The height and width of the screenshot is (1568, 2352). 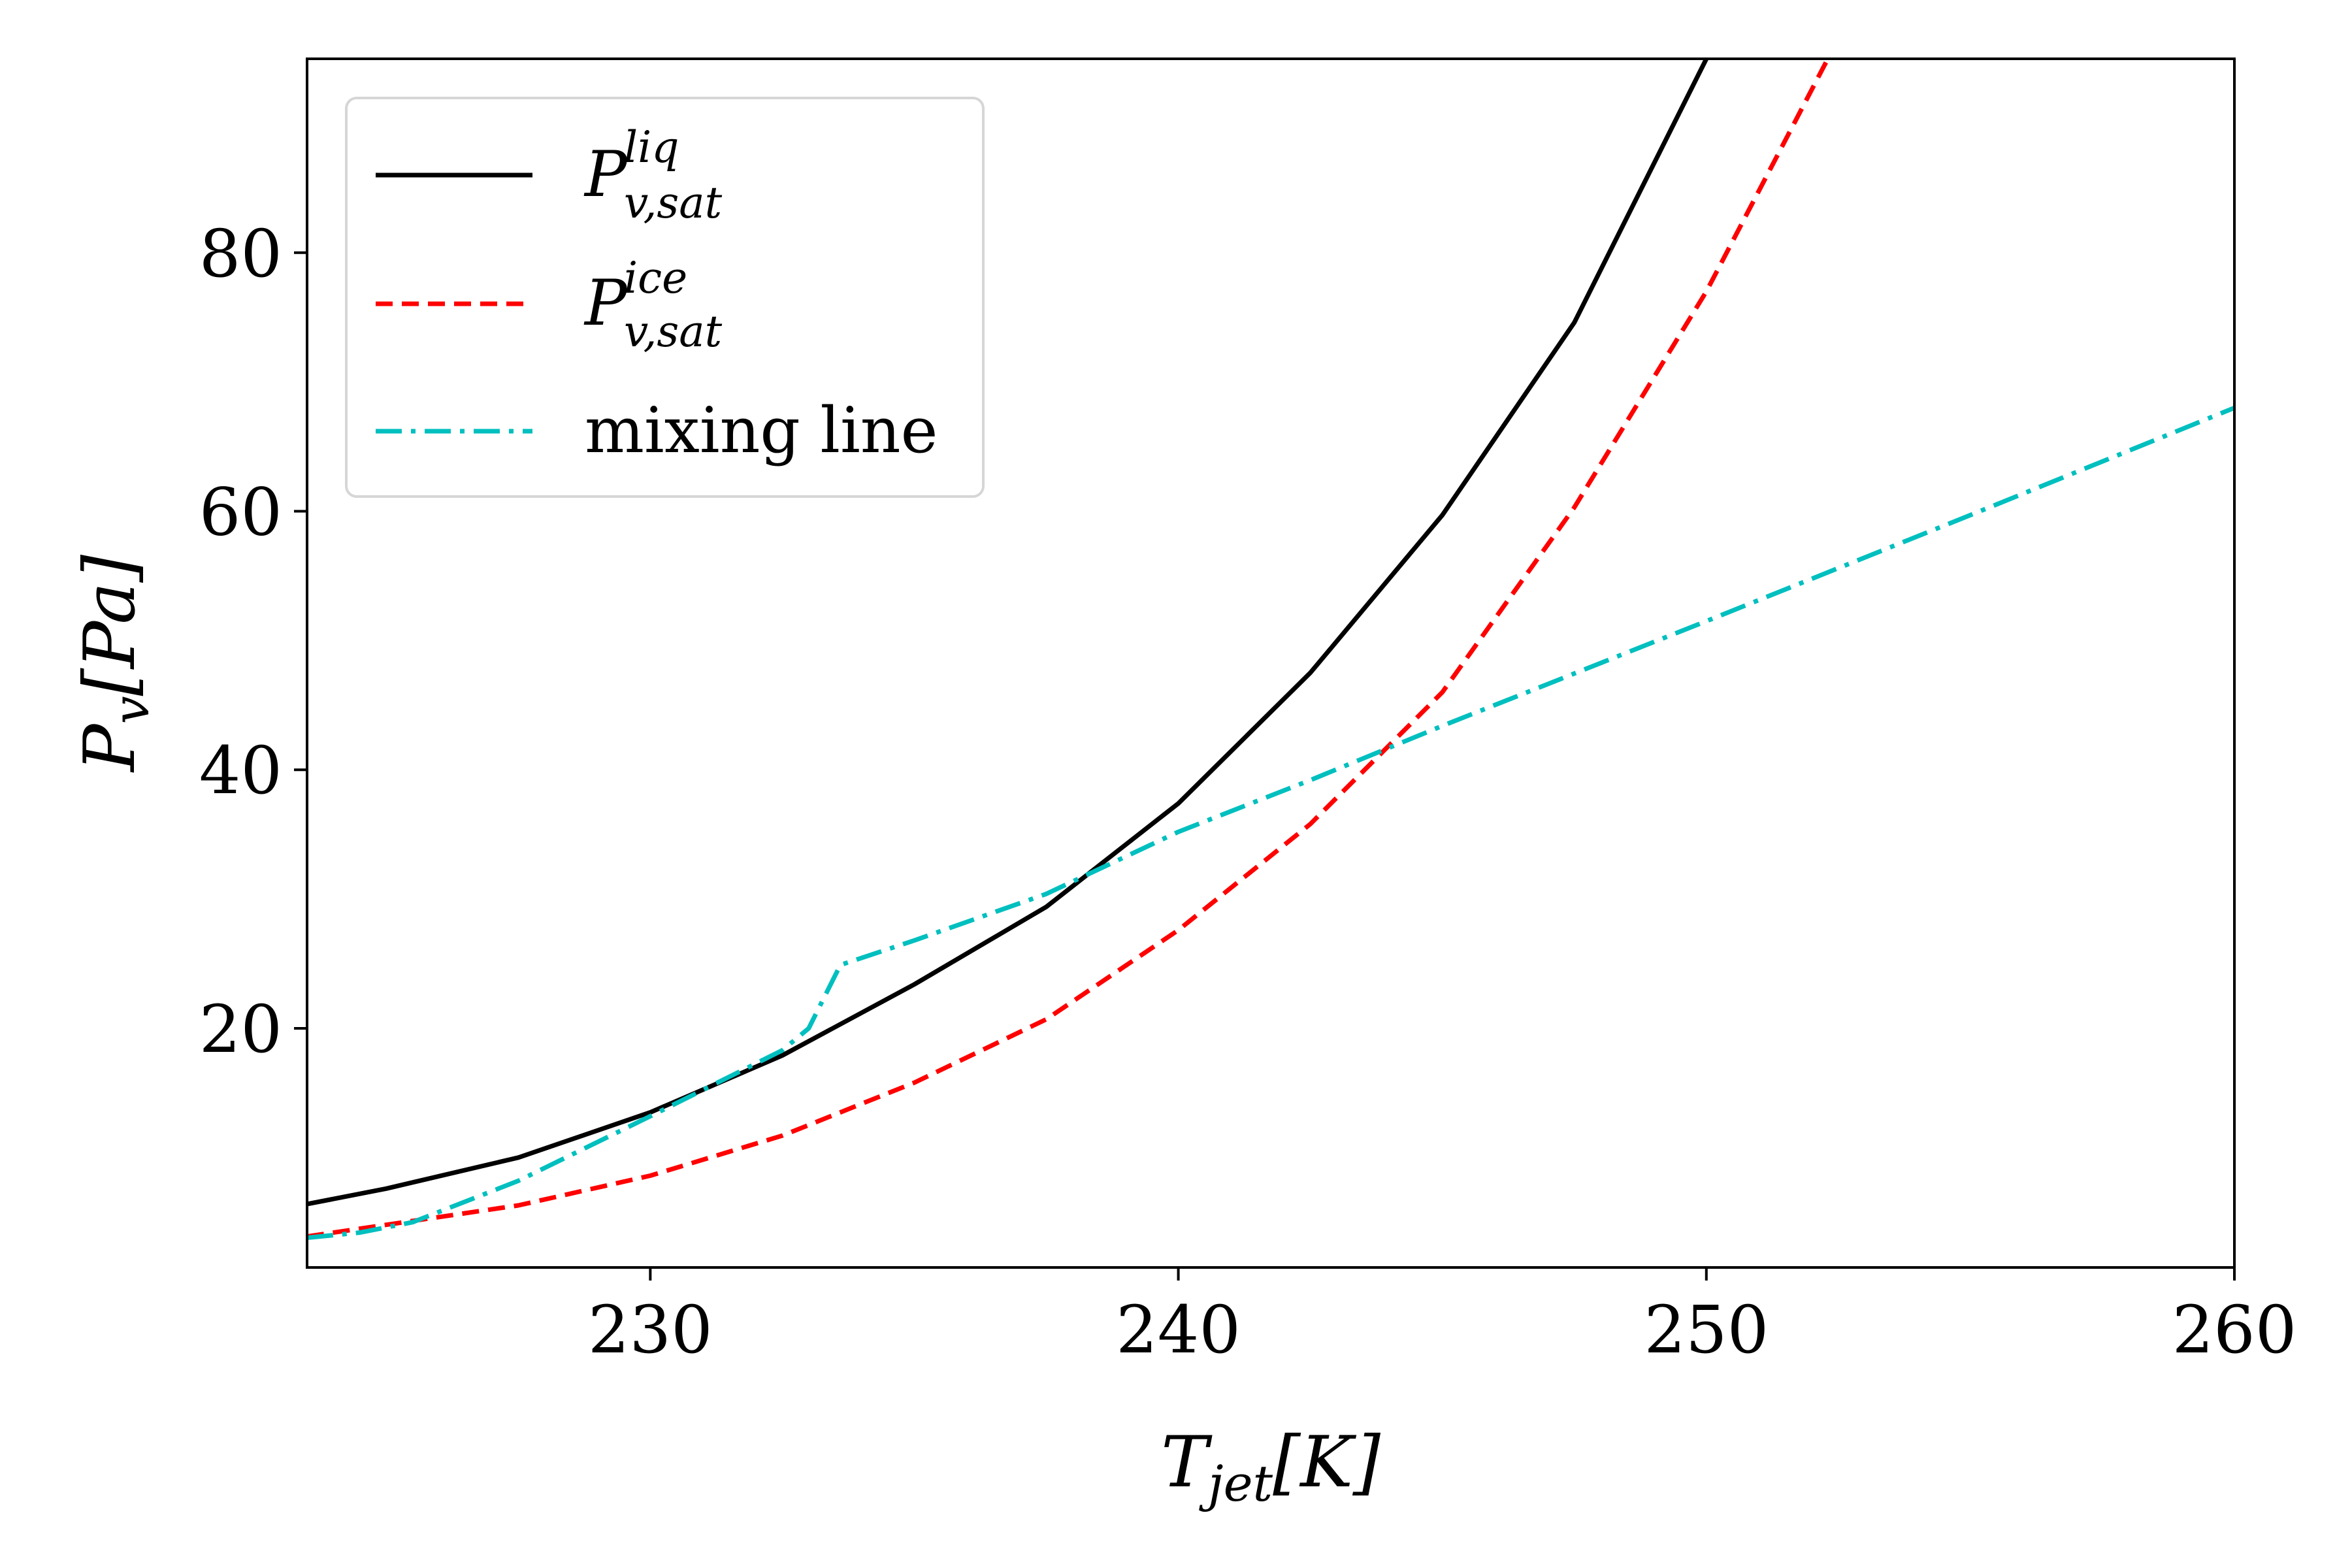 I want to click on legend: Pliq v,sat Pice v,sat mixing line, so click(x=665, y=297).